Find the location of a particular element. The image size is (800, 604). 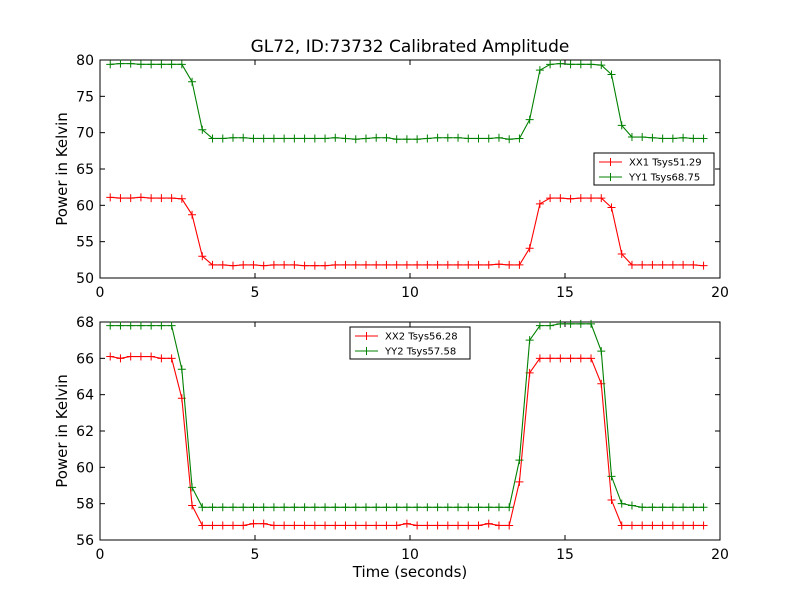

x-tick-label: 5 is located at coordinates (255, 555).